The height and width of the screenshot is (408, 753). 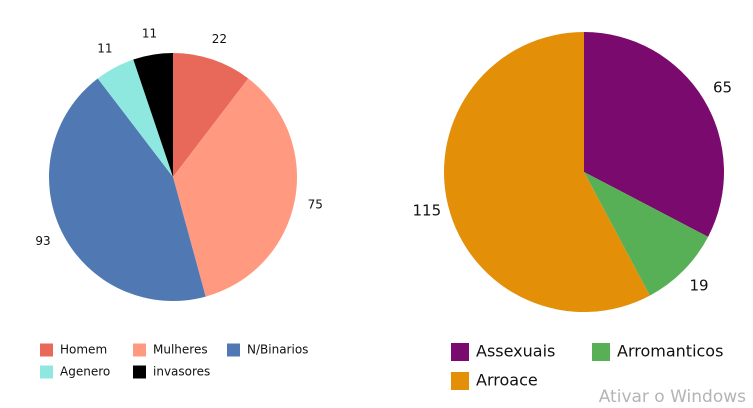 What do you see at coordinates (42, 241) in the screenshot?
I see `data-label: 93` at bounding box center [42, 241].